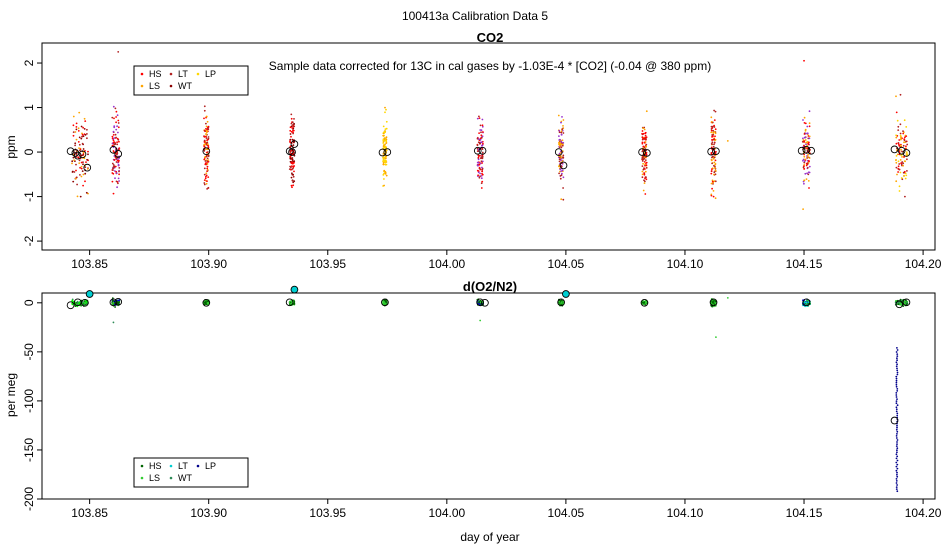  Describe the element at coordinates (566, 294) in the screenshot. I see `o2n2-filled-mean-marker` at that location.